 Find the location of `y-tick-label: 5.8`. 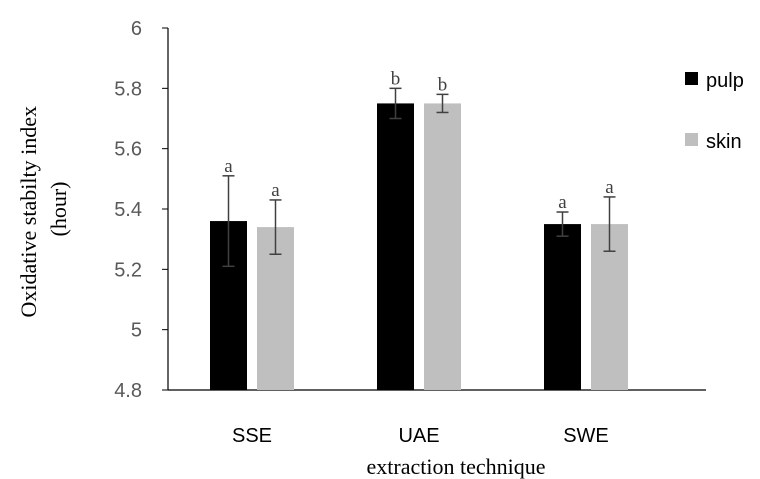

y-tick-label: 5.8 is located at coordinates (128, 89).